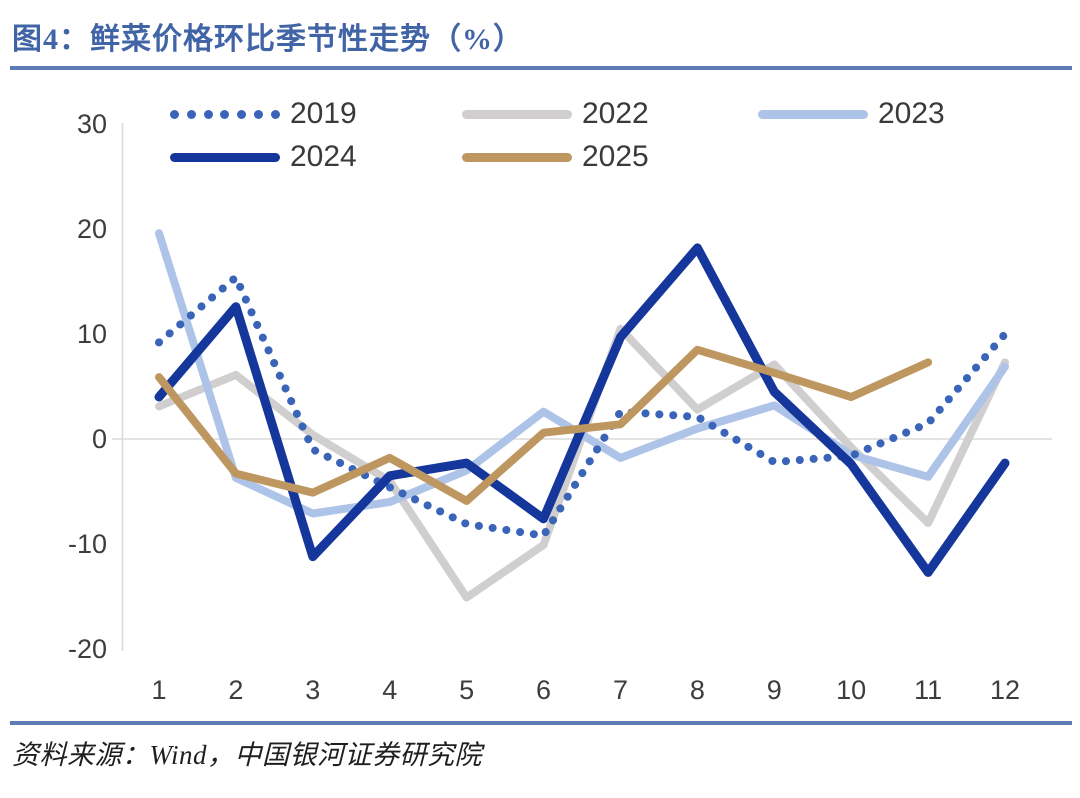  I want to click on x-axis-label-9: 9, so click(774, 690).